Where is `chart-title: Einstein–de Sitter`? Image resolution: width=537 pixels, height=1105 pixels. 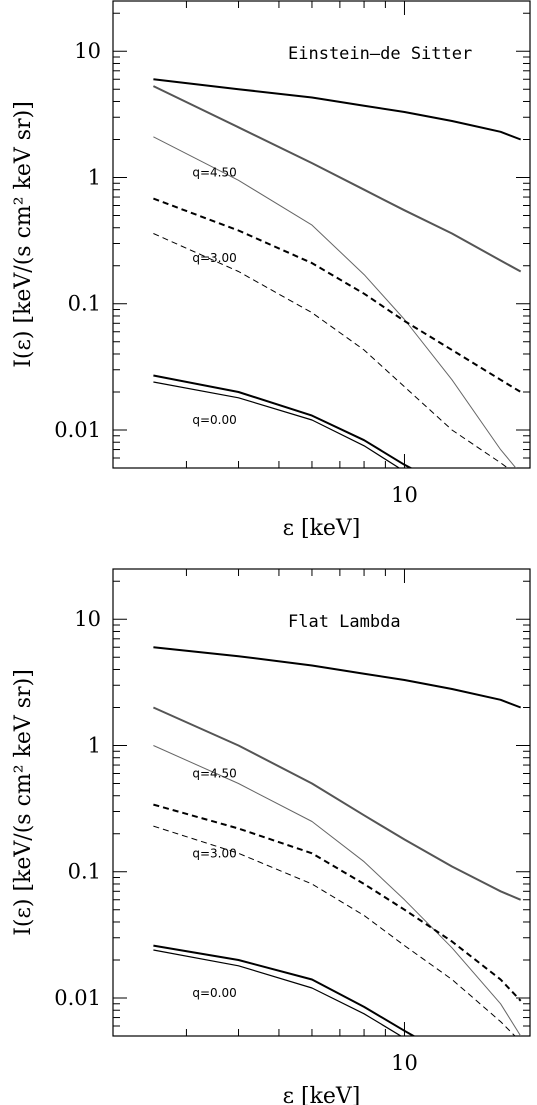 chart-title: Einstein–de Sitter is located at coordinates (380, 54).